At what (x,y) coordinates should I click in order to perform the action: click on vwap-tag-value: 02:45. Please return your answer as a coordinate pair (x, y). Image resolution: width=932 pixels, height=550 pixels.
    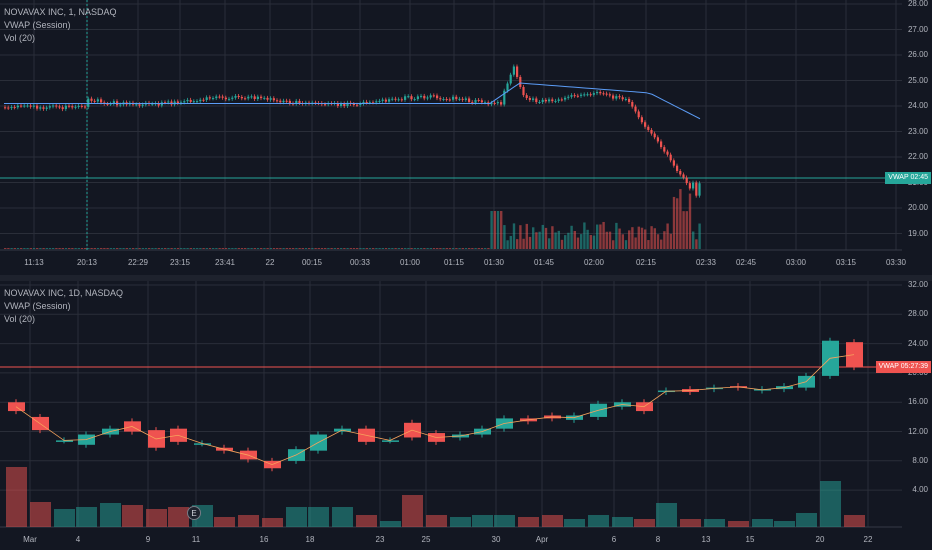
    Looking at the image, I should click on (919, 177).